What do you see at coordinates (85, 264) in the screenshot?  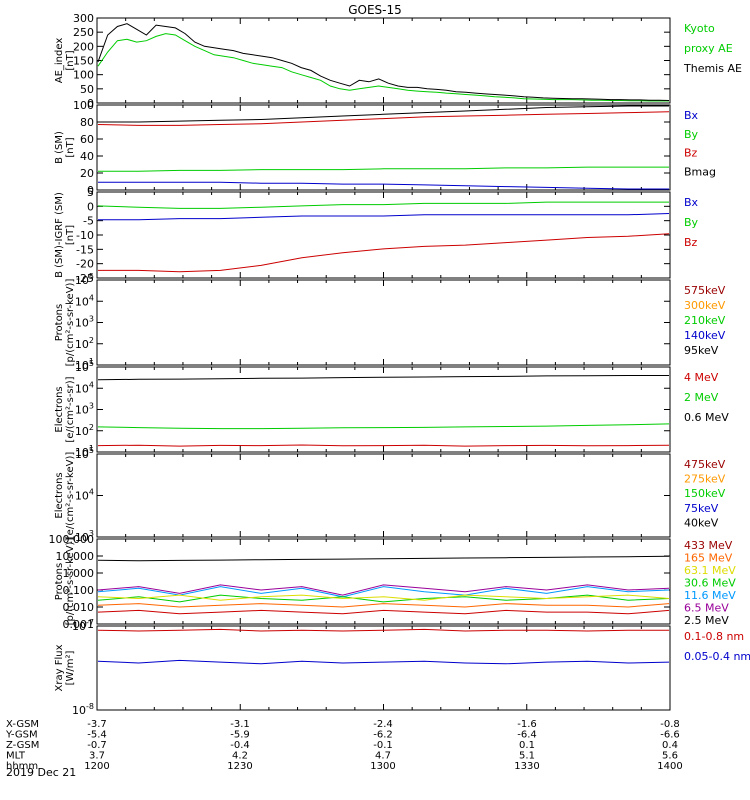 I see `y-tick-label: -20` at bounding box center [85, 264].